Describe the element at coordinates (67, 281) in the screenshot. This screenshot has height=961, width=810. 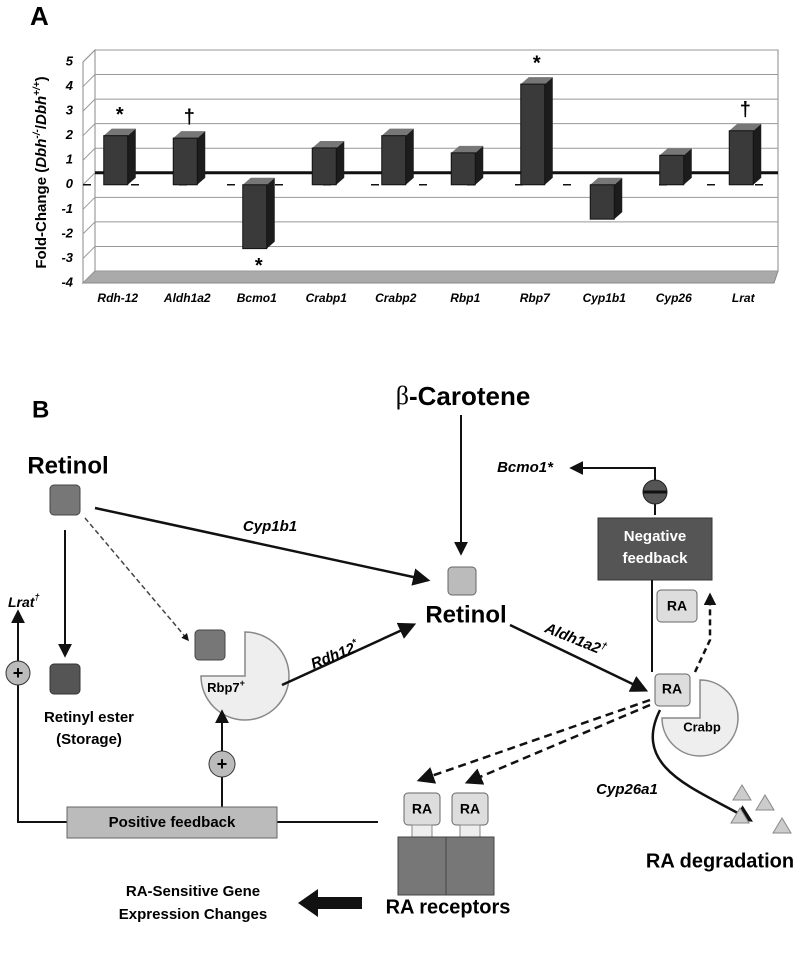
I see `y-tick-label: -4` at that location.